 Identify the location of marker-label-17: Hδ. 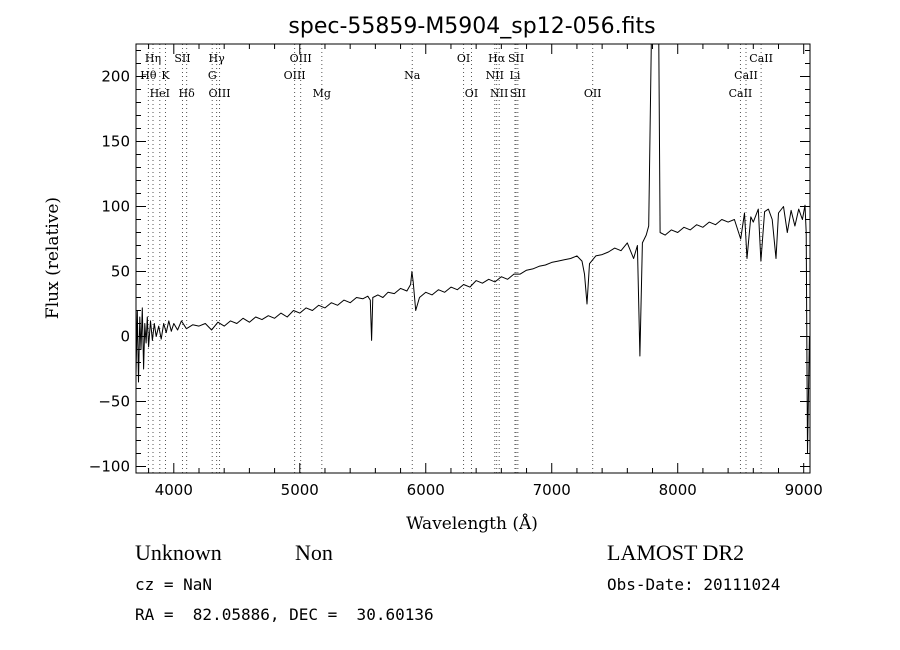
(187, 93).